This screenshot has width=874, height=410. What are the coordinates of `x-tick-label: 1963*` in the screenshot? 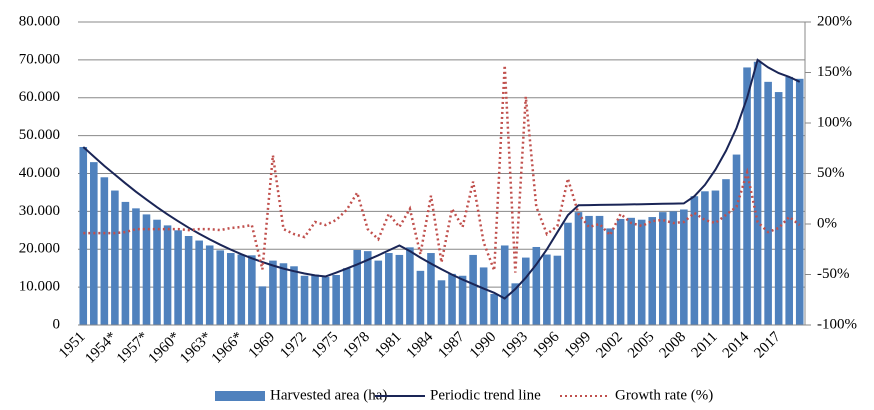 It's located at (196, 348).